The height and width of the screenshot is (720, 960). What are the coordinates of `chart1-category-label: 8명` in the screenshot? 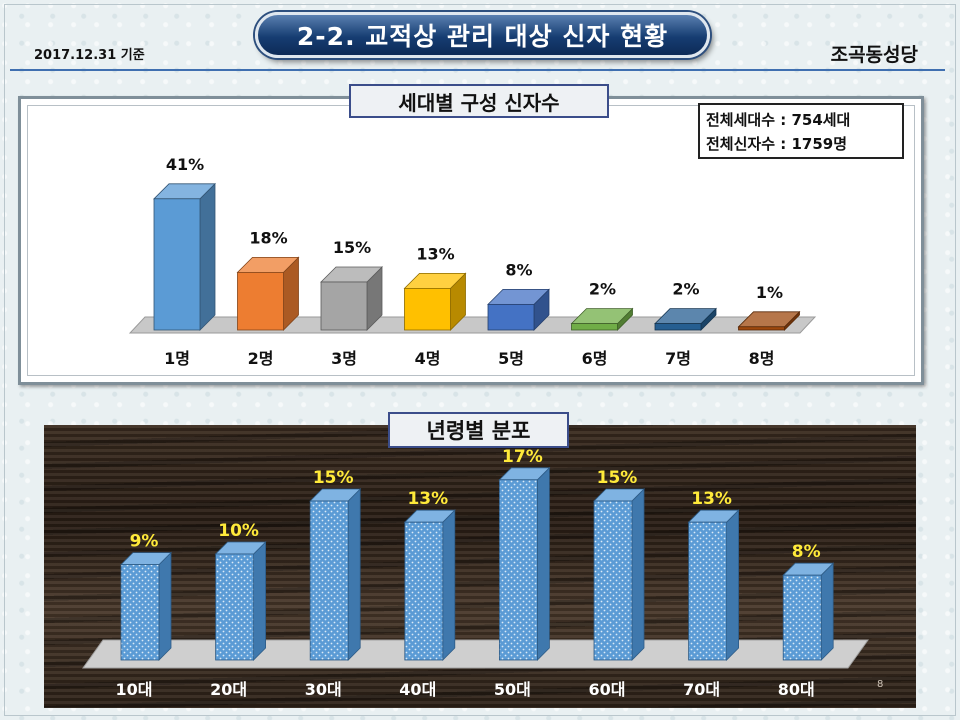 It's located at (762, 358).